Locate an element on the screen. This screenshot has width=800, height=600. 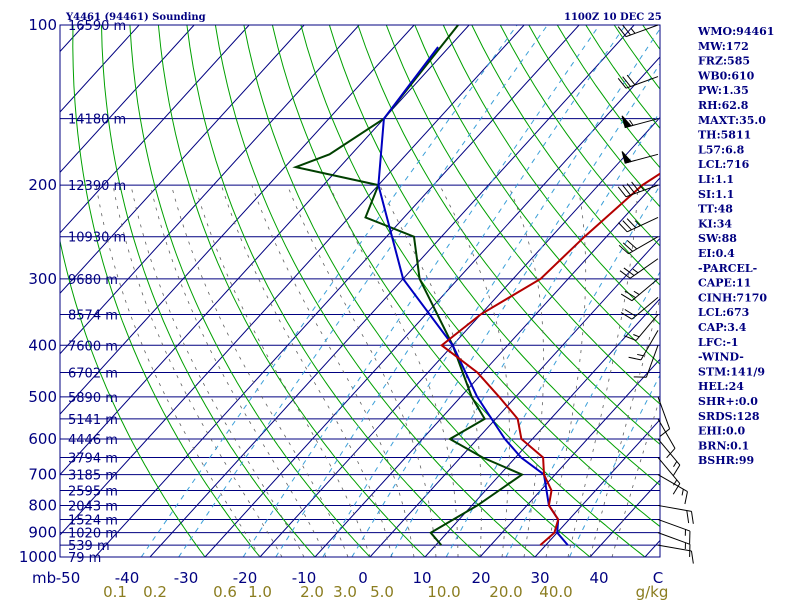
pressure-tick-label: 1000 is located at coordinates (38, 557).